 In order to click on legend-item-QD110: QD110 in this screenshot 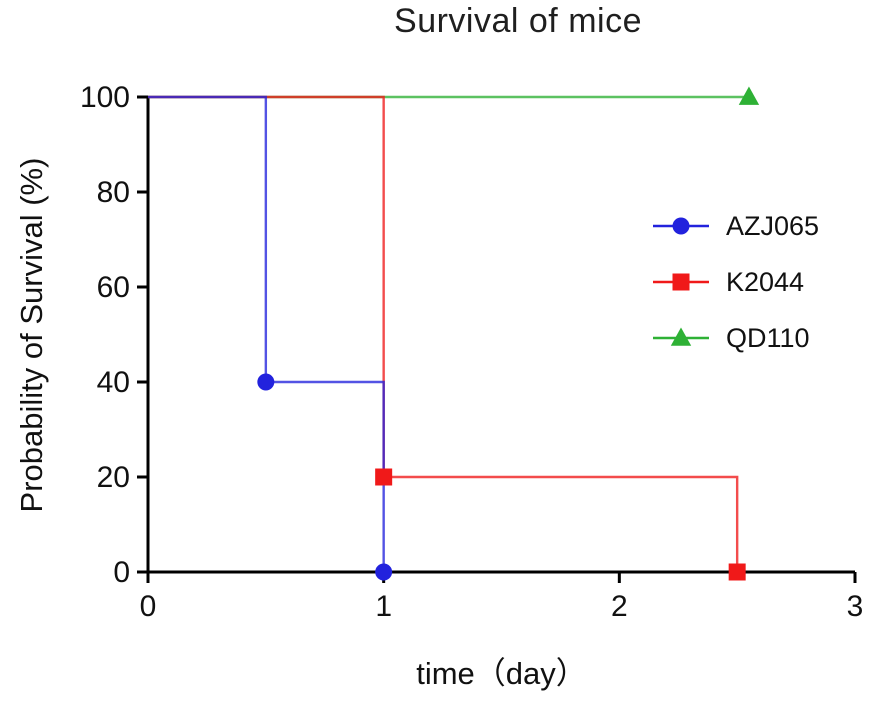, I will do `click(735, 338)`.